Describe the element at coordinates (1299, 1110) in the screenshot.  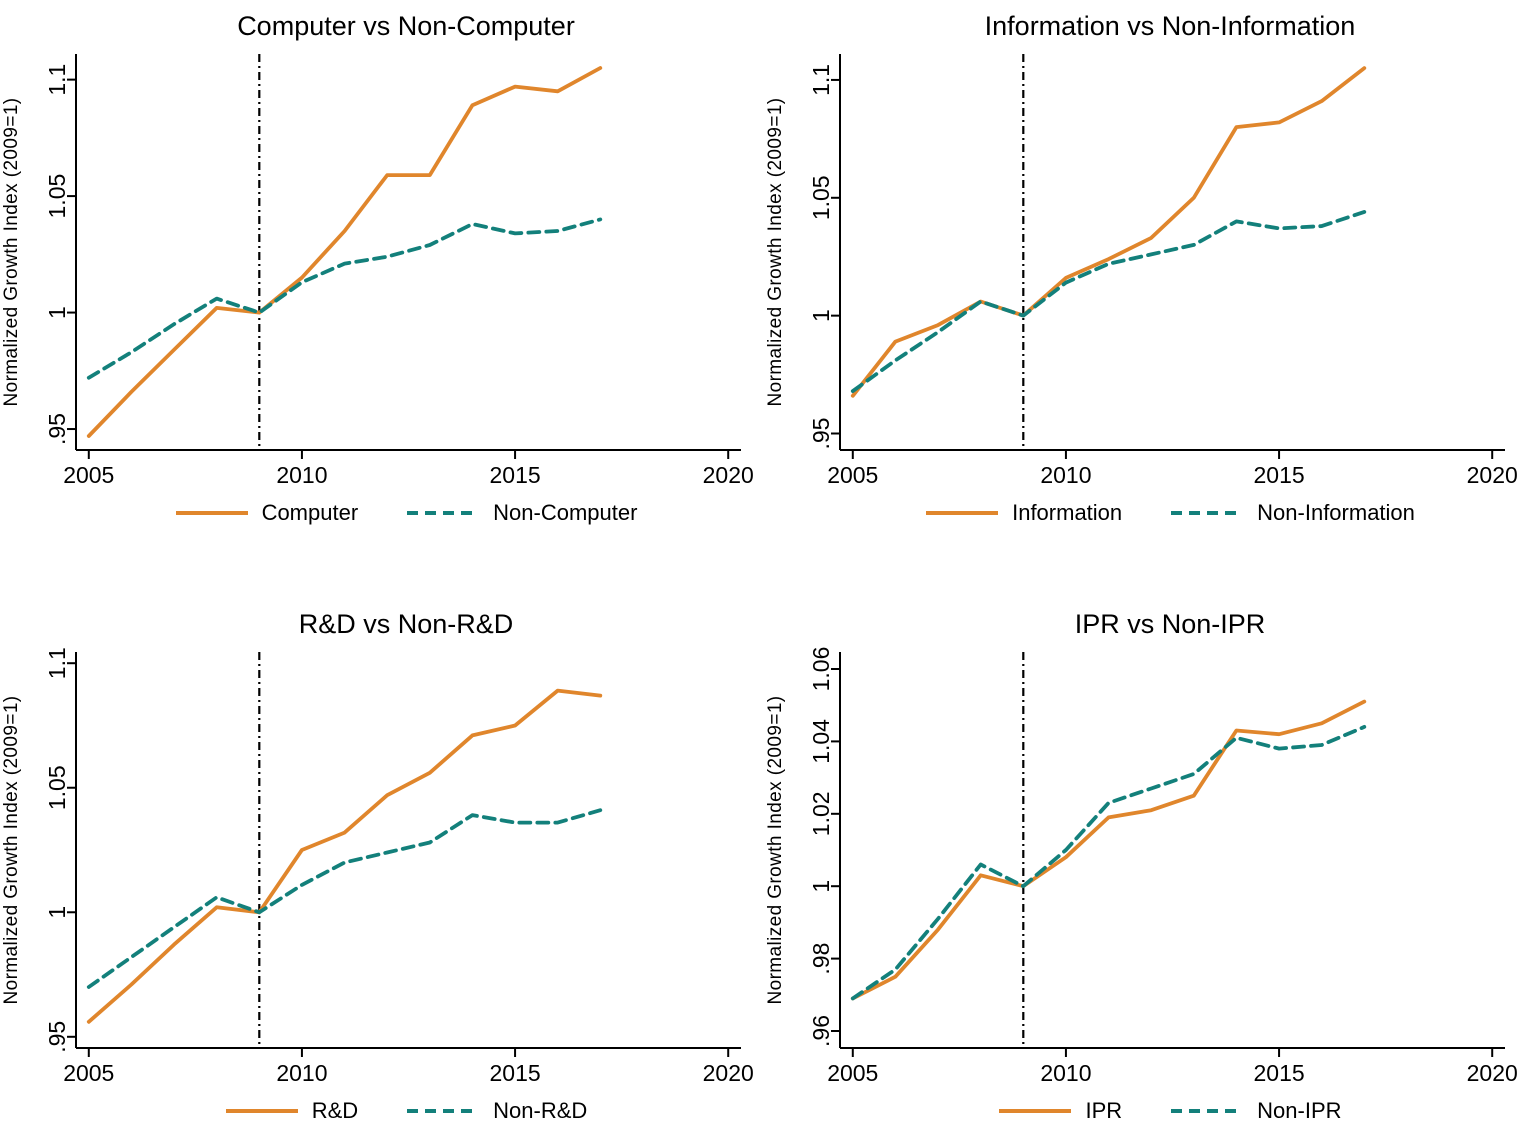
I see `legend-label: Non-IPR` at that location.